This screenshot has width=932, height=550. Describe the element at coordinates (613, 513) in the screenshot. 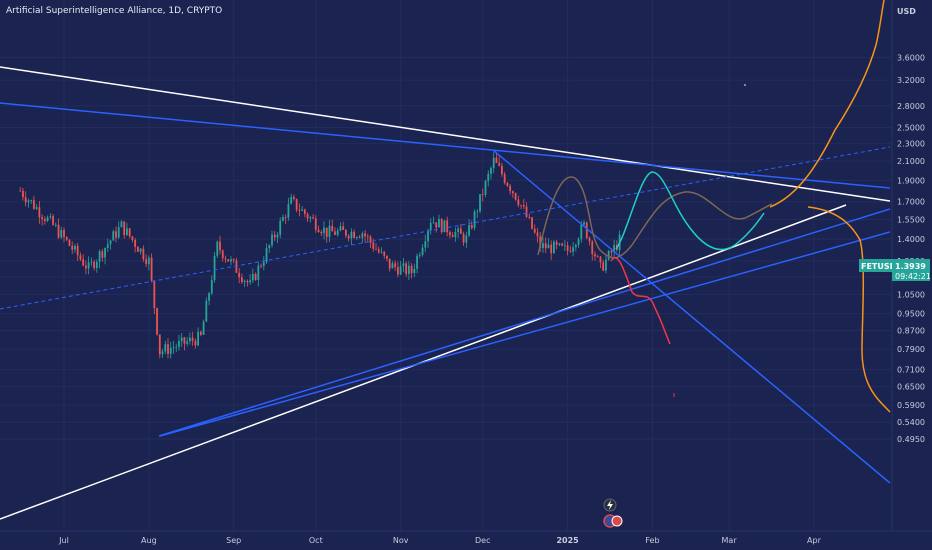

I see `event-markers` at that location.